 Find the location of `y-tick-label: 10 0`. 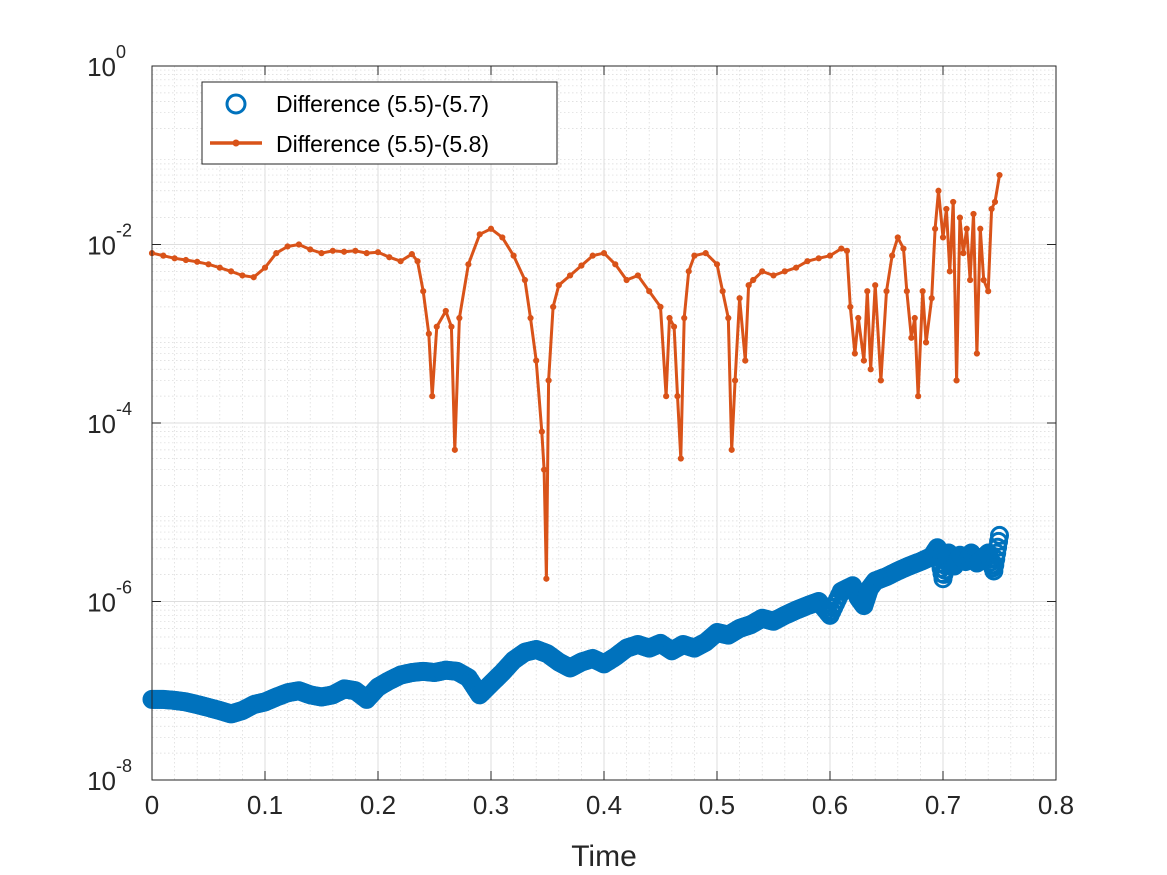

y-tick-label: 10 0 is located at coordinates (106, 62).